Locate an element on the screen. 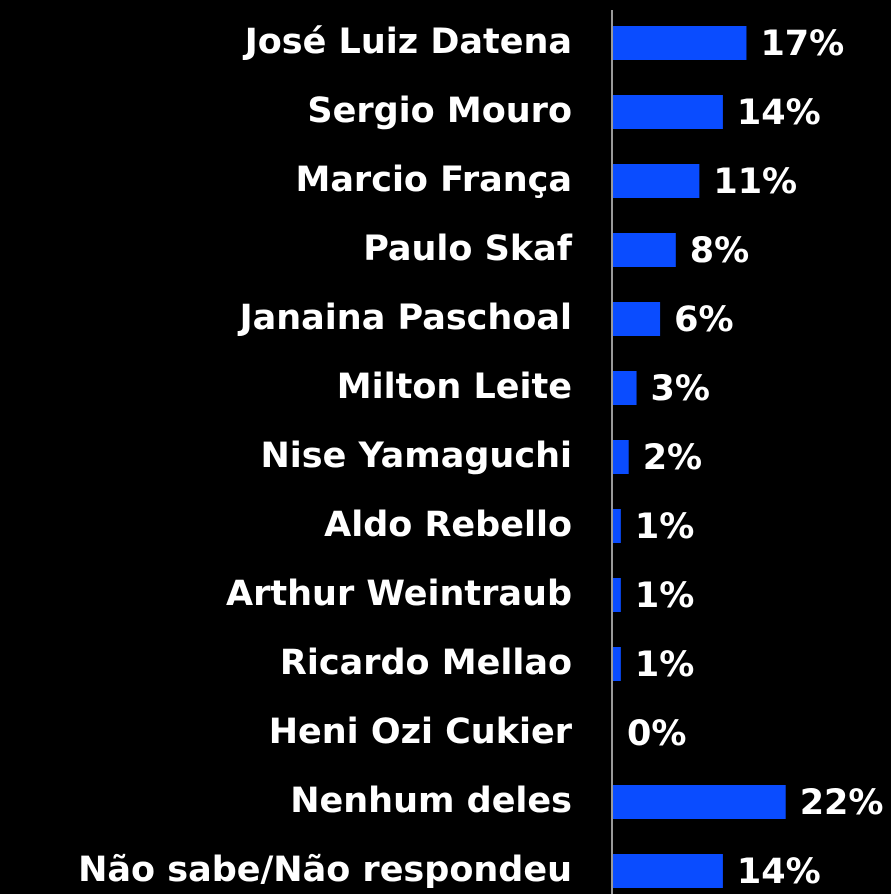 This screenshot has width=891, height=894. category-label: Heni Ozi Cukier is located at coordinates (421, 732).